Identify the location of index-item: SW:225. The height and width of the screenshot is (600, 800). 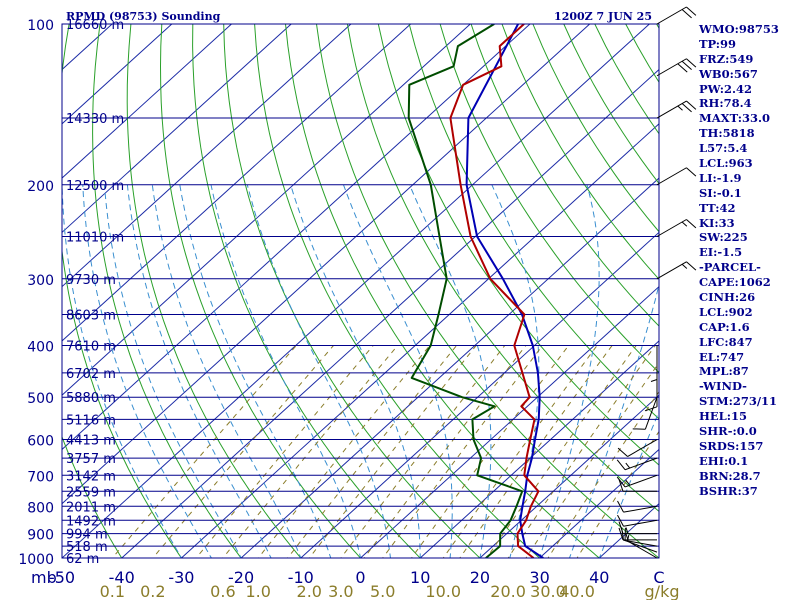
(723, 237).